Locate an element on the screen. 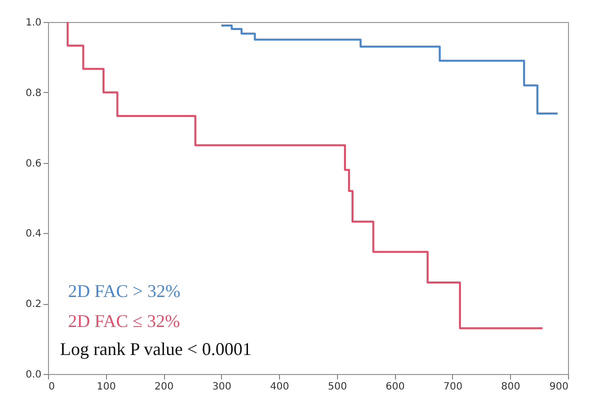 This screenshot has width=590, height=403. text: 2D FAC > 32% is located at coordinates (124, 291).